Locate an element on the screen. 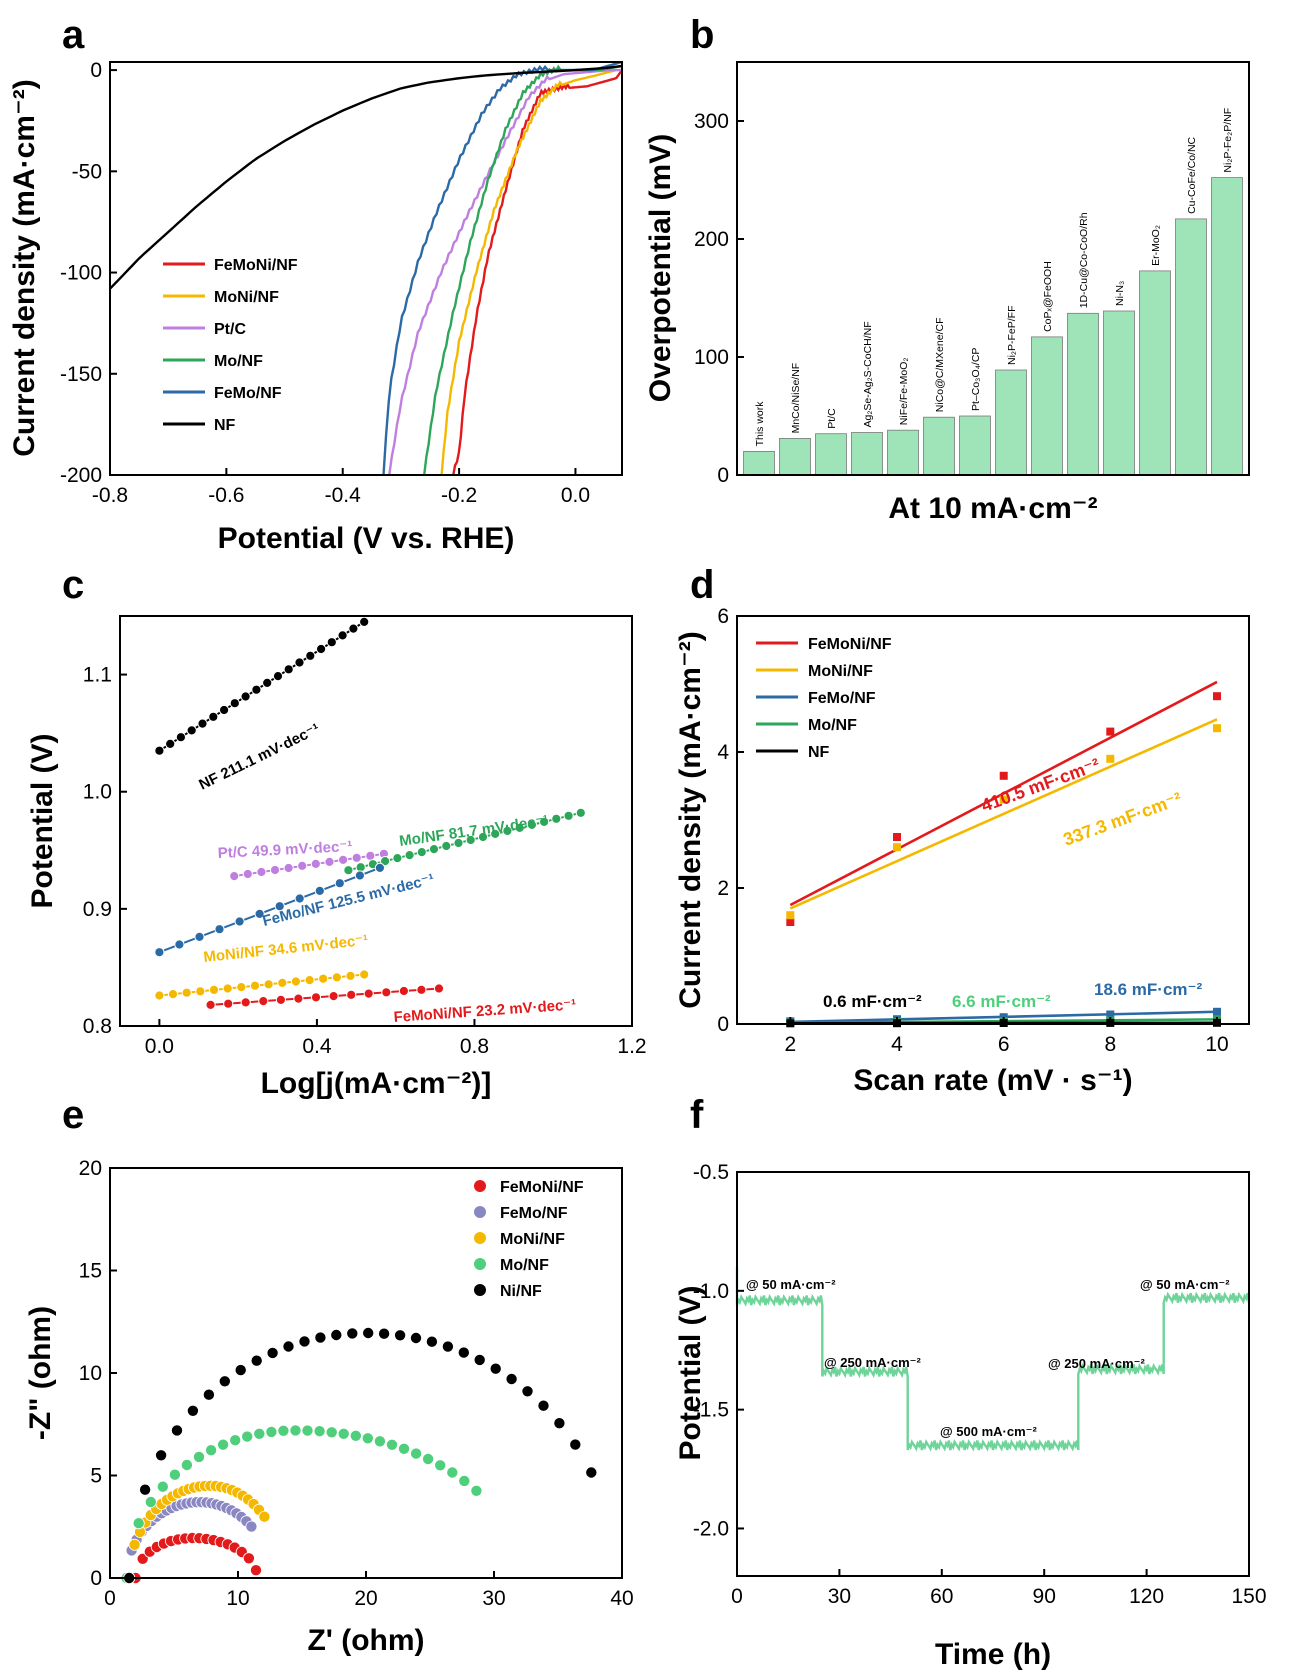 The height and width of the screenshot is (1678, 1289). panel-f-frame is located at coordinates (993, 1374).